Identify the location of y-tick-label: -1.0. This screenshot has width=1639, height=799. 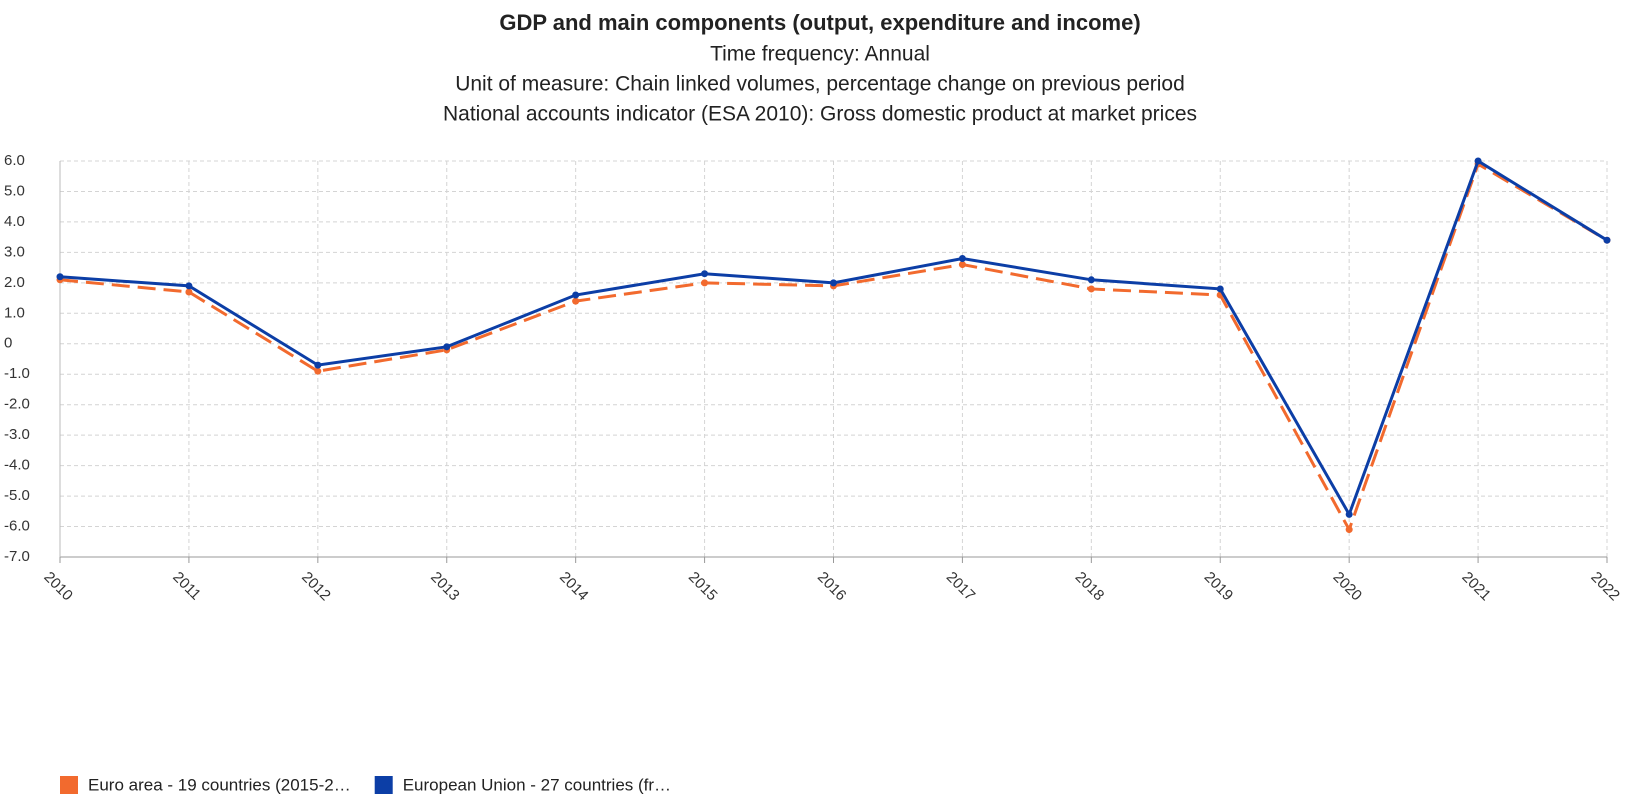
(17, 373).